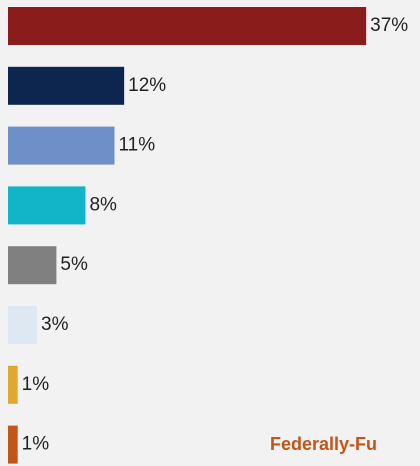 The width and height of the screenshot is (420, 466). Describe the element at coordinates (389, 25) in the screenshot. I see `value-label: 37%` at that location.